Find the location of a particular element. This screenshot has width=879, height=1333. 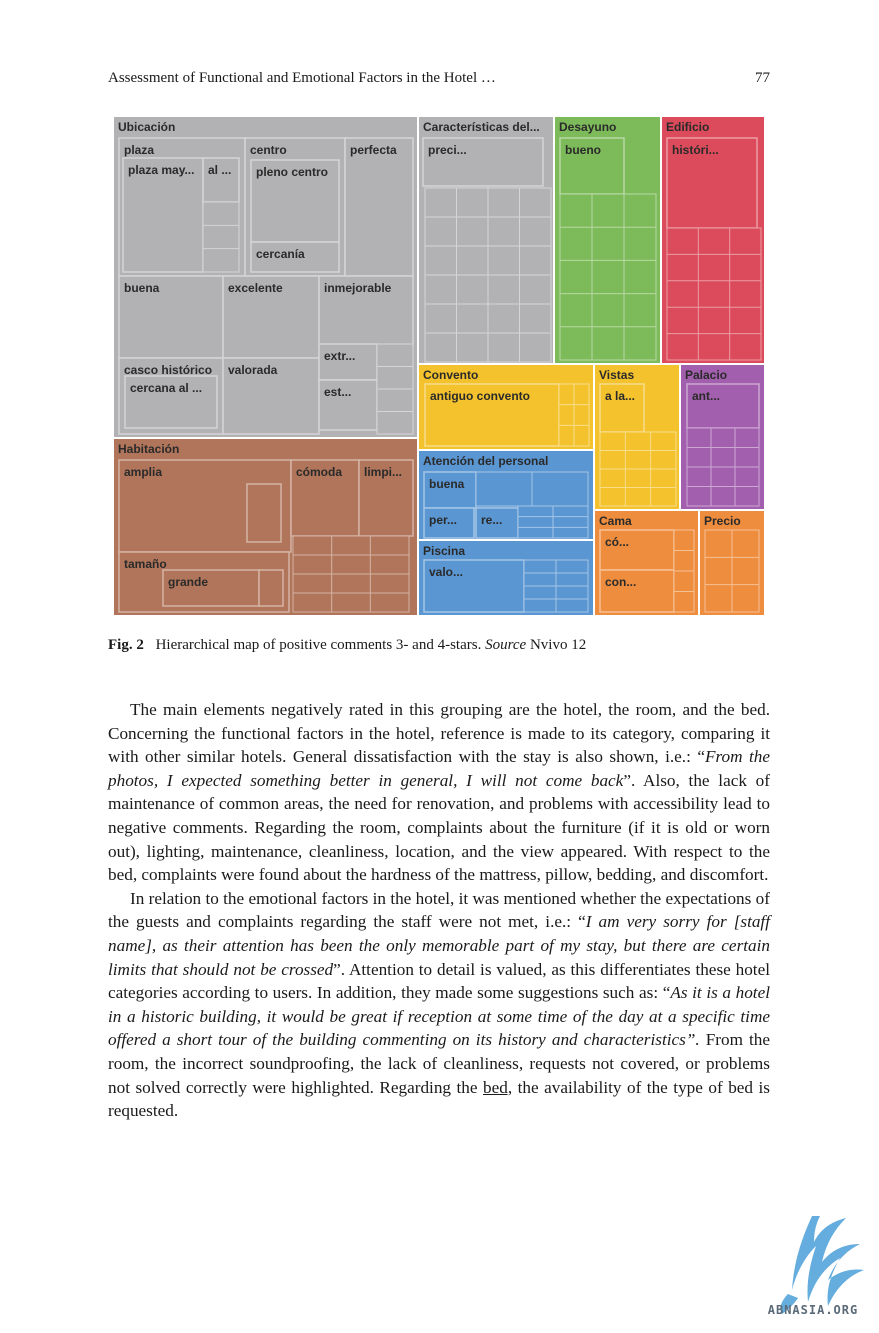

p2-underlined-word: bed, is located at coordinates (498, 1087).